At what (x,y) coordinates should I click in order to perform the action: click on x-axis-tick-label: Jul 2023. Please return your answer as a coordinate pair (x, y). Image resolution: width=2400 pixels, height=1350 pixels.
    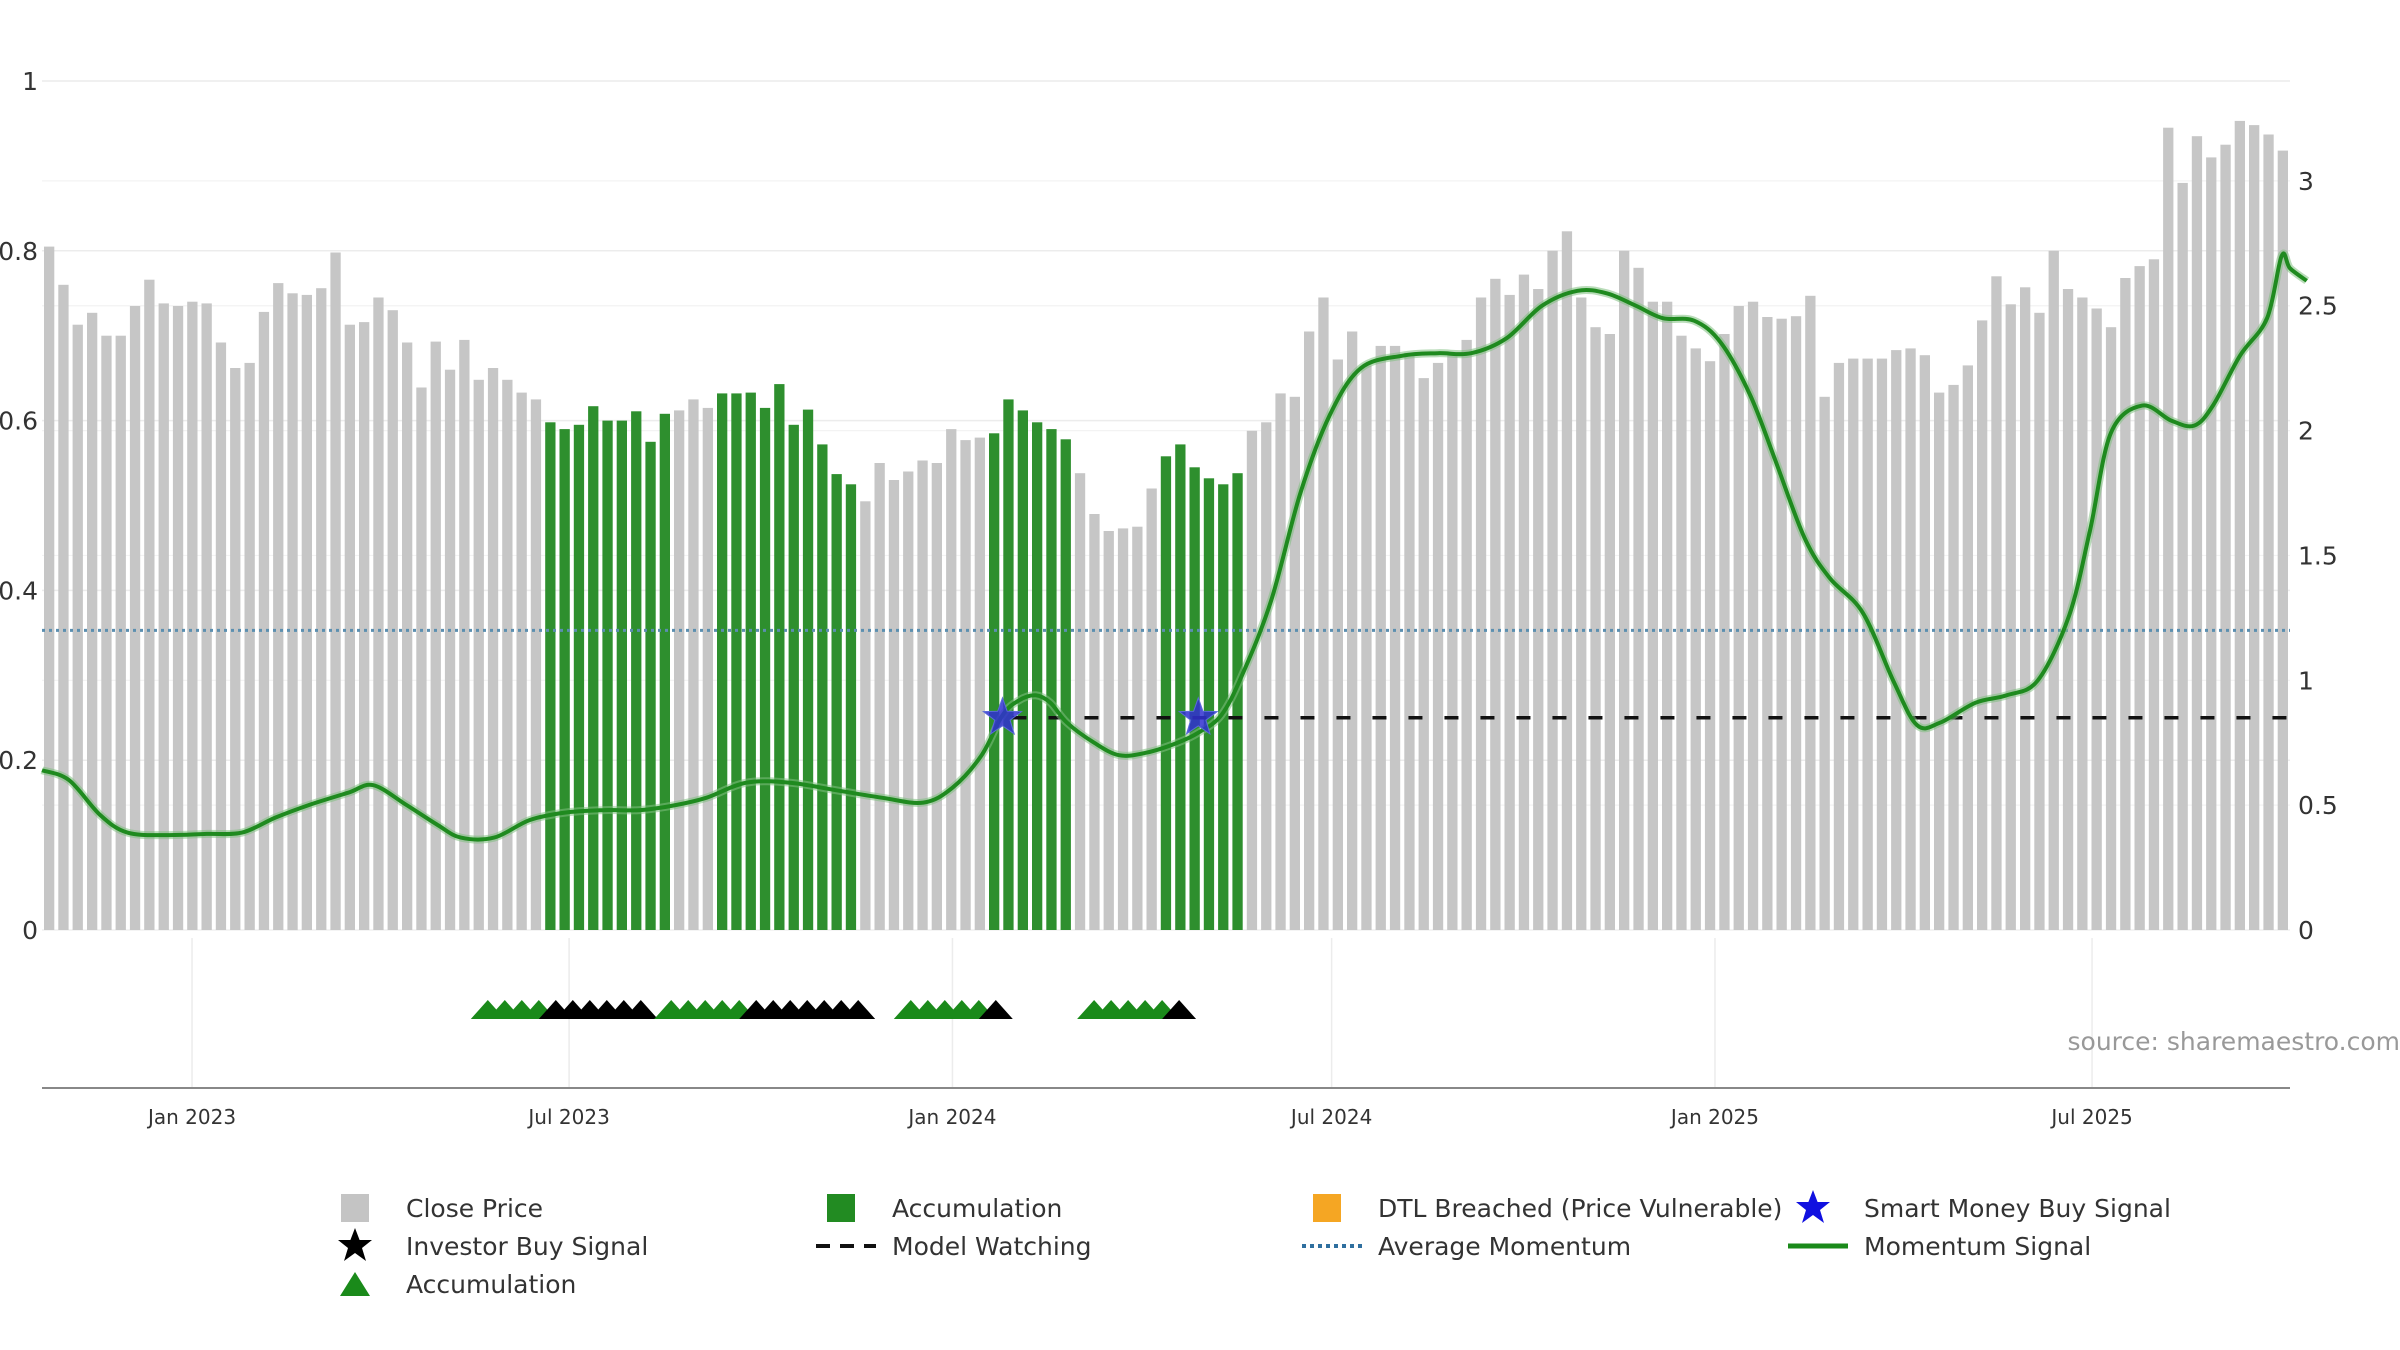
    Looking at the image, I should click on (567, 1117).